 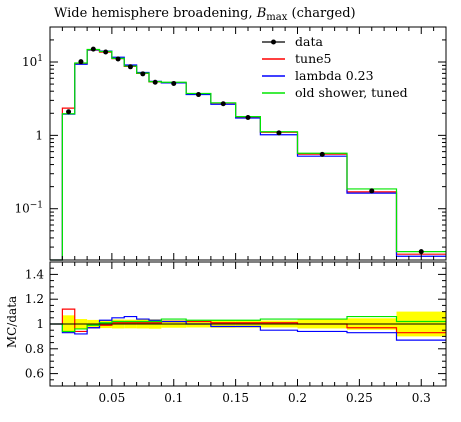 I want to click on x-tick-label: 0.05, so click(x=112, y=398).